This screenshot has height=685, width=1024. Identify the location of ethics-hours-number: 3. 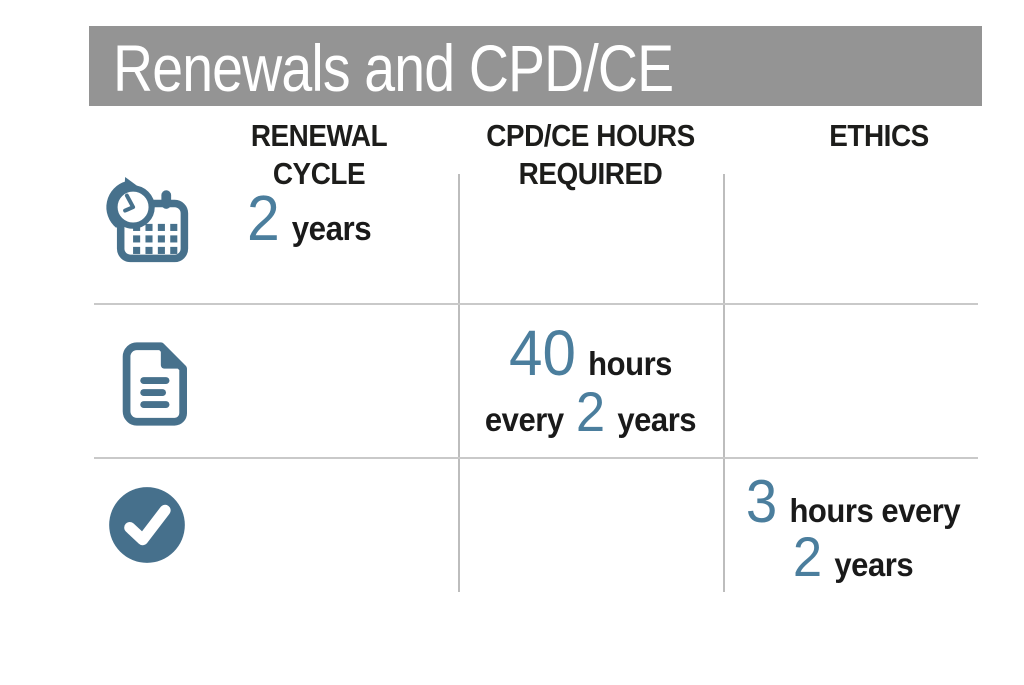
(761, 502).